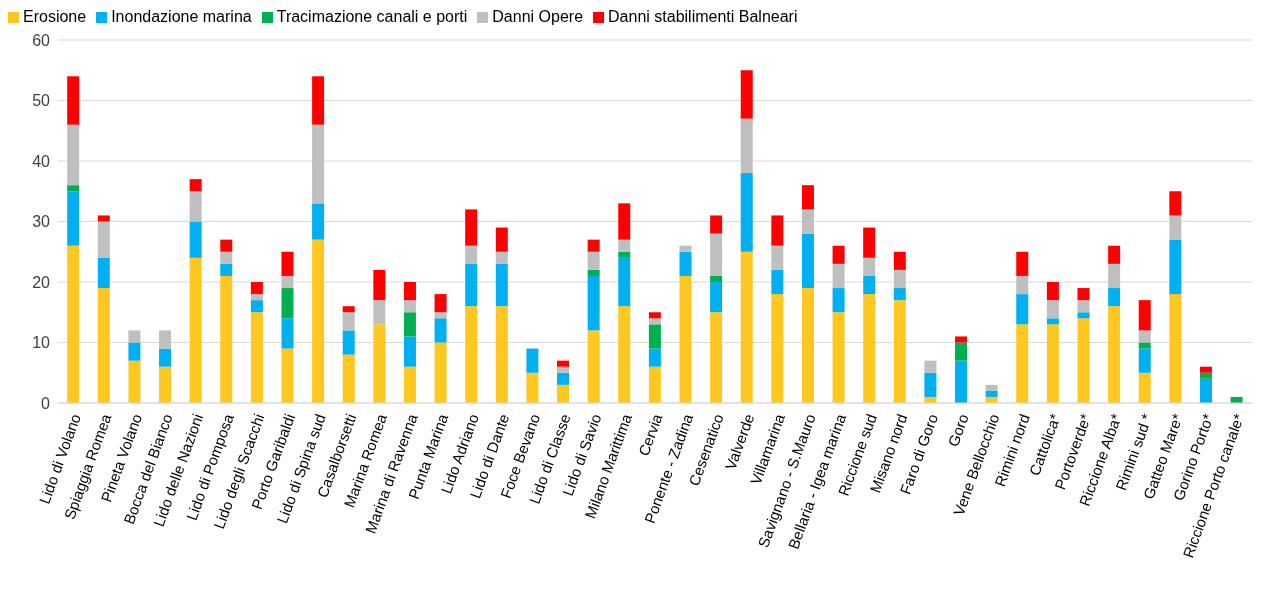 The height and width of the screenshot is (592, 1280). I want to click on legend-label: Tracimazione canali e porti, so click(372, 16).